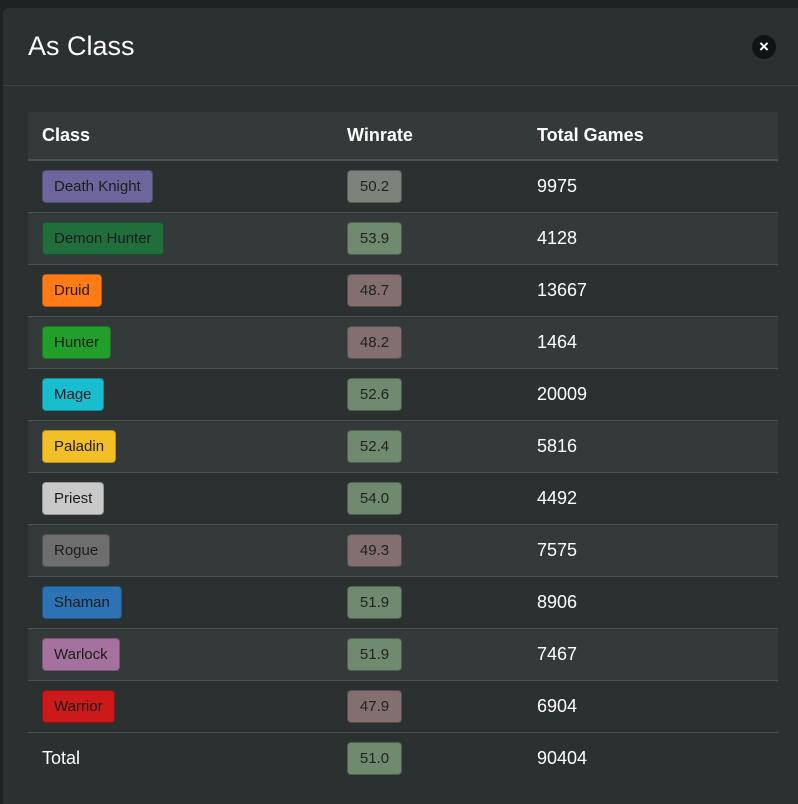 The image size is (798, 804). I want to click on winrate-badge: 48.2, so click(374, 342).